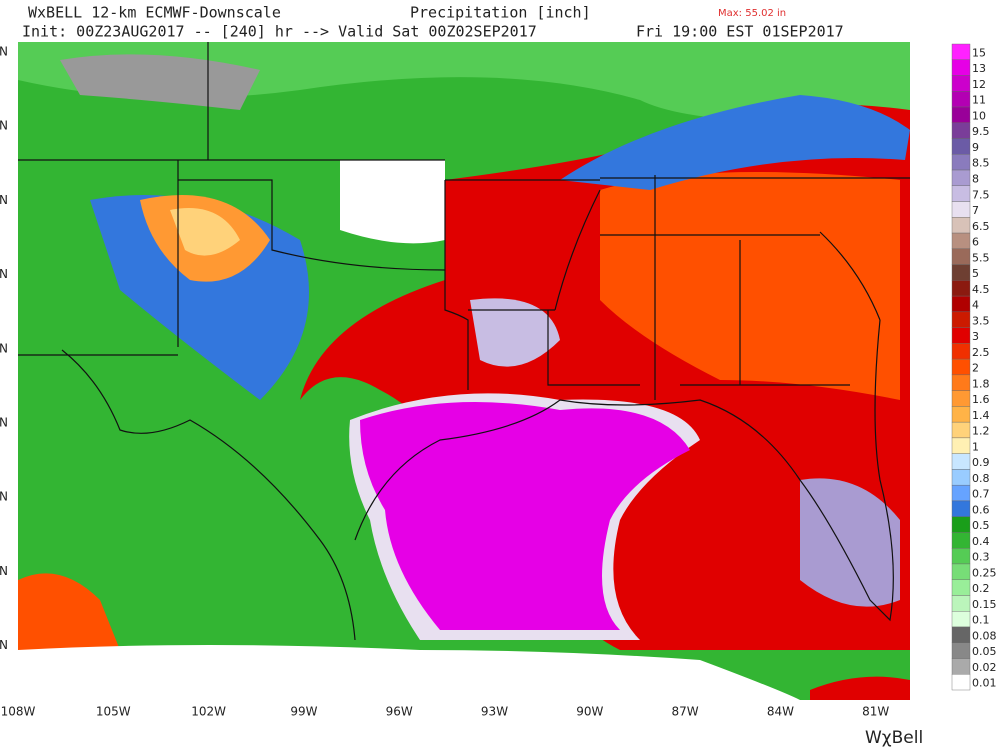  Describe the element at coordinates (18, 712) in the screenshot. I see `longitude-label: 108W` at that location.